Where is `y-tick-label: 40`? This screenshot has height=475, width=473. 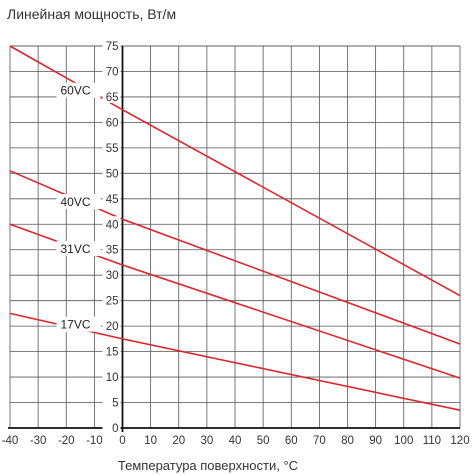
y-tick-label: 40 is located at coordinates (112, 225).